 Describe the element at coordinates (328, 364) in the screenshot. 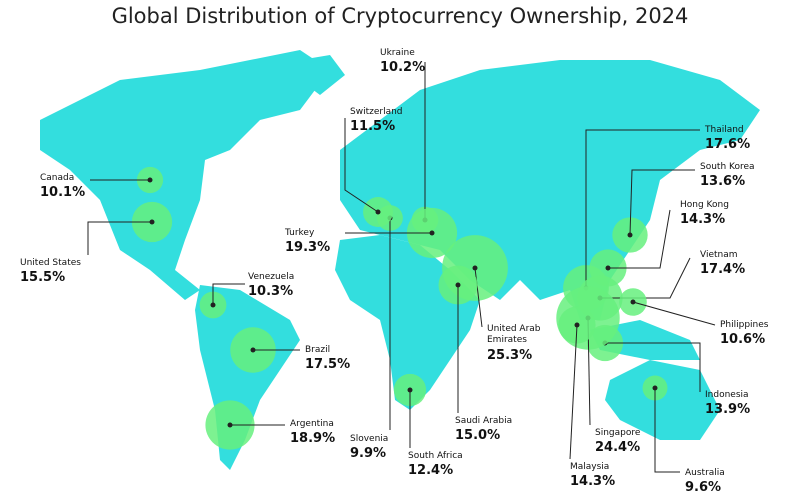

I see `country-value: 17.5%` at that location.